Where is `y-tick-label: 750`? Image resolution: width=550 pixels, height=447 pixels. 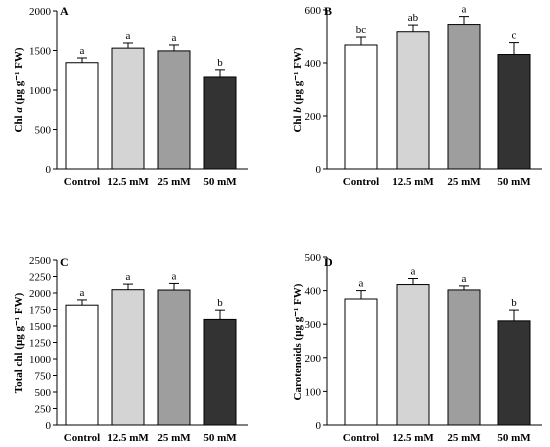
y-tick-label: 750 is located at coordinates (43, 377).